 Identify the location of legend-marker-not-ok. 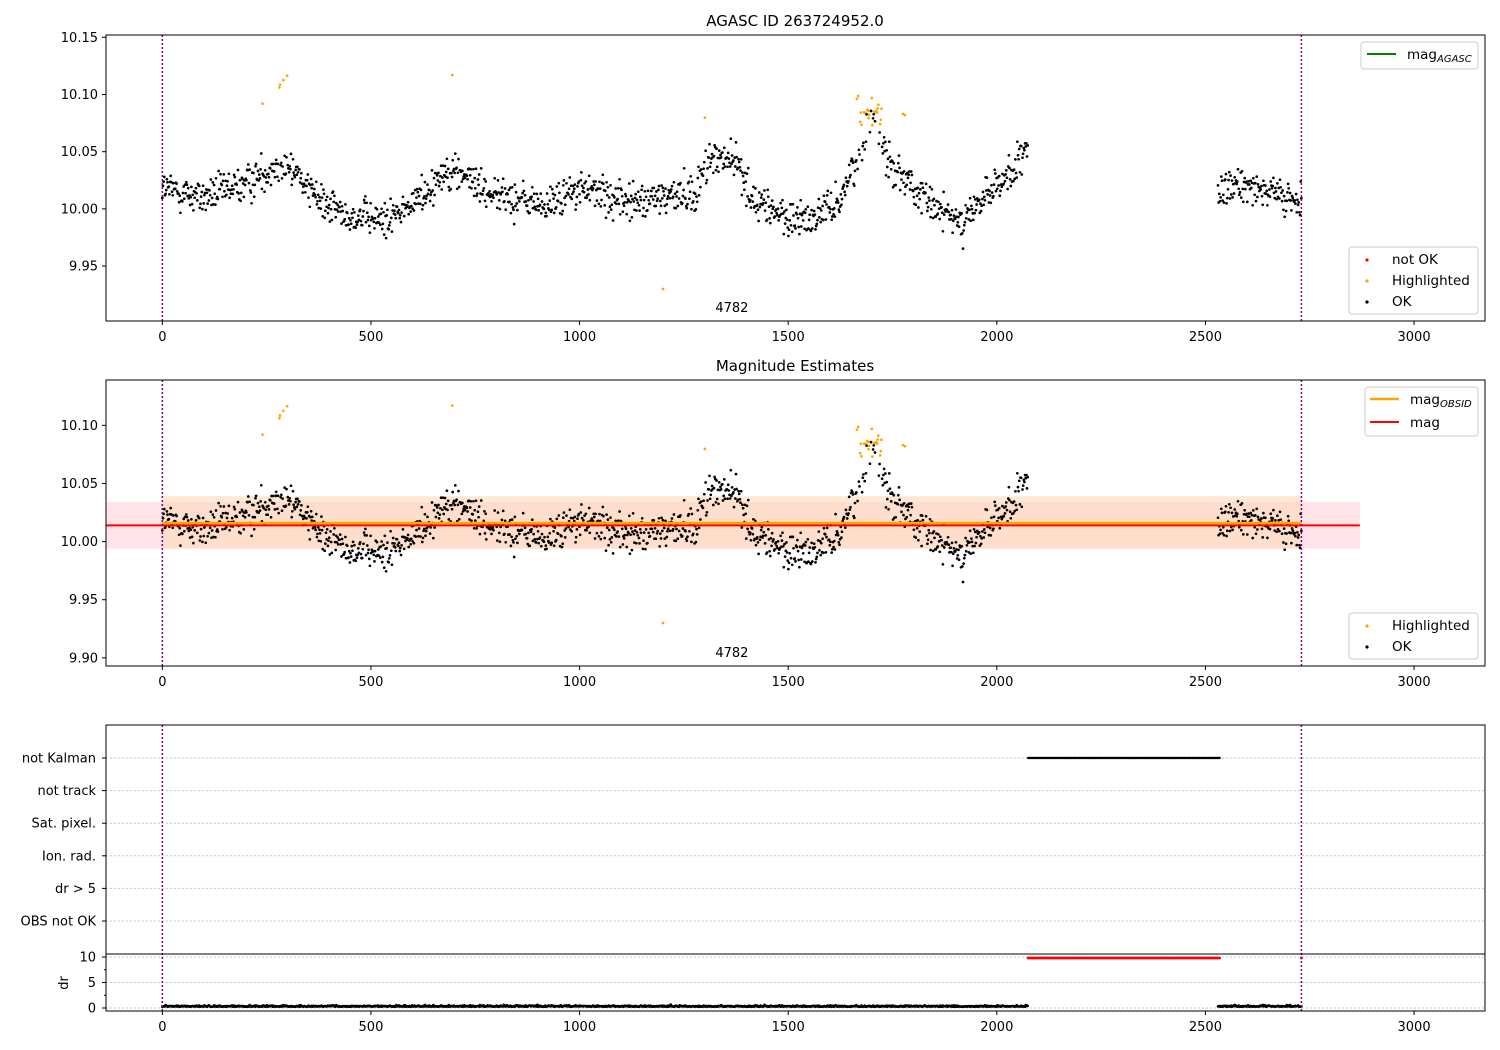
(1367, 260).